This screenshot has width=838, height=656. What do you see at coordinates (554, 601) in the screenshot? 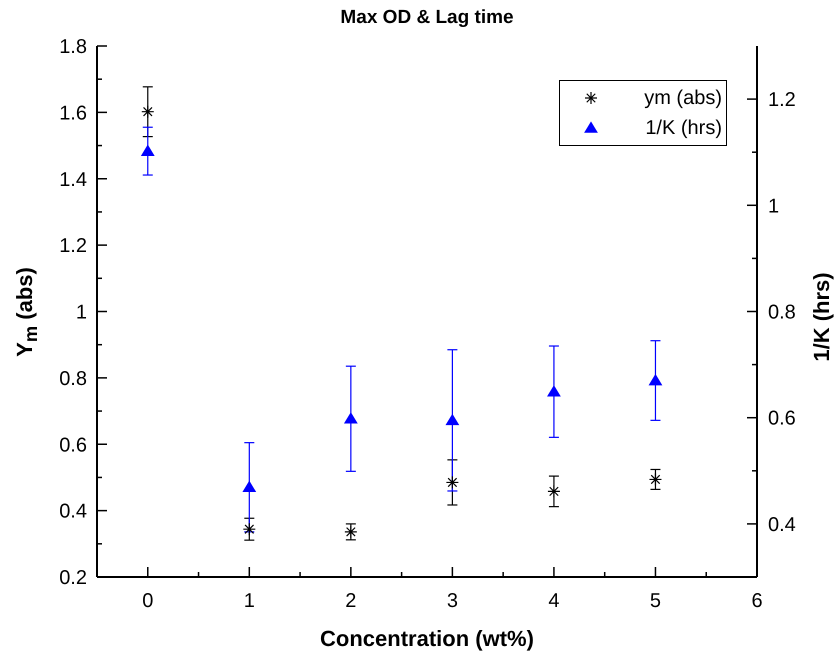
I see `x-tick-label: 4` at bounding box center [554, 601].